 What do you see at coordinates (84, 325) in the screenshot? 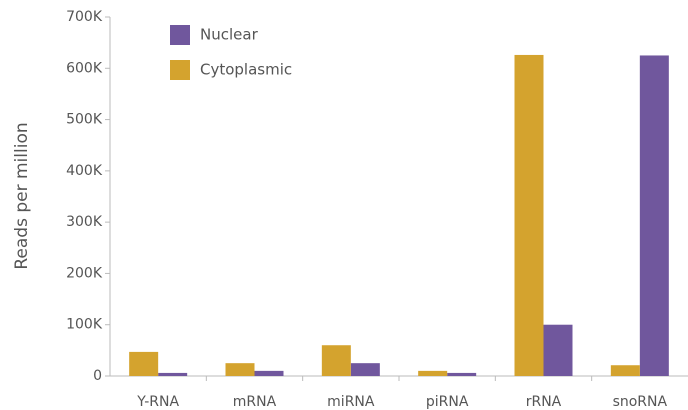
I see `y-tick-label: 100K` at bounding box center [84, 325].